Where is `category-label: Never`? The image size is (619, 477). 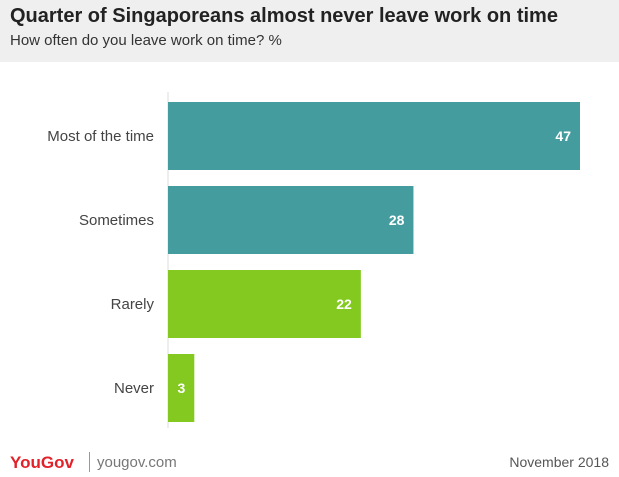 category-label: Never is located at coordinates (134, 388).